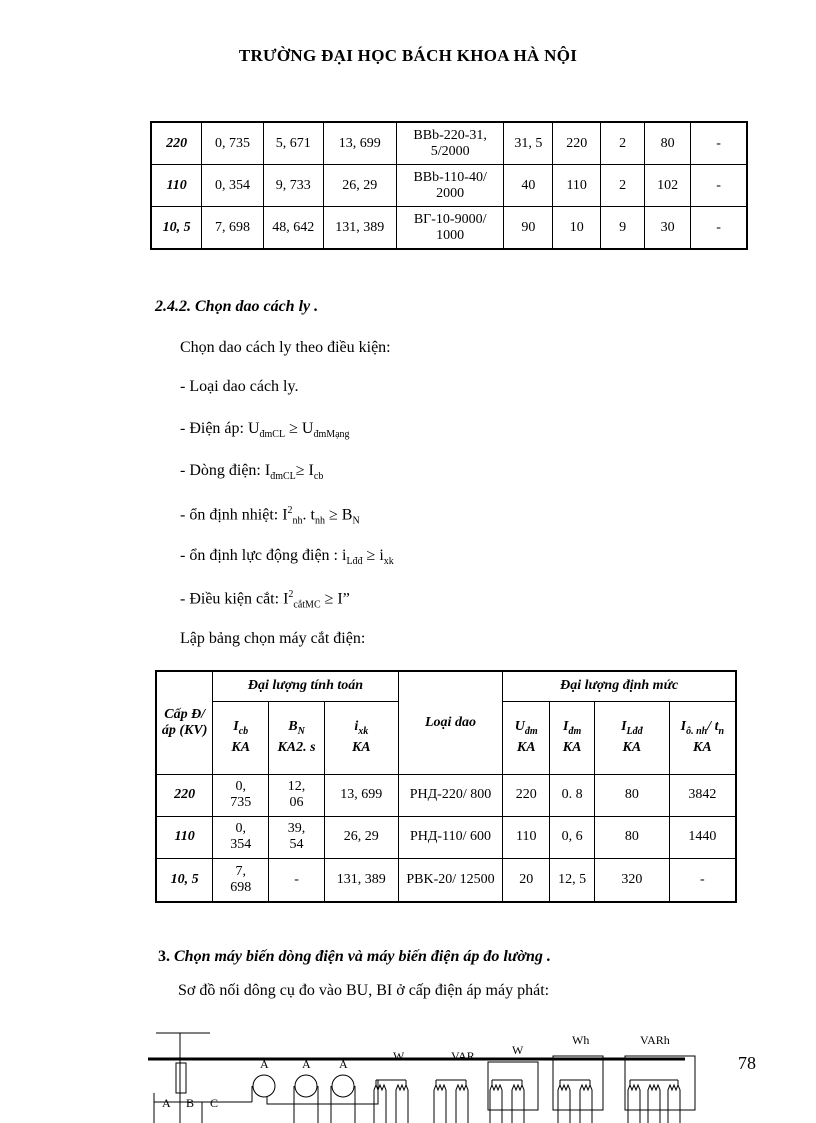 The width and height of the screenshot is (816, 1123). Describe the element at coordinates (293, 143) in the screenshot. I see `table-cell: 5, 671` at that location.